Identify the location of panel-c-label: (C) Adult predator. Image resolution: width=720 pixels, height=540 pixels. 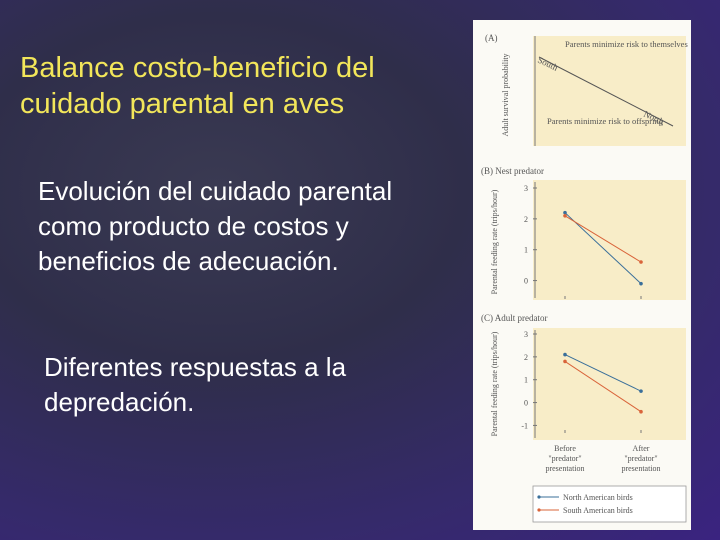
(514, 318).